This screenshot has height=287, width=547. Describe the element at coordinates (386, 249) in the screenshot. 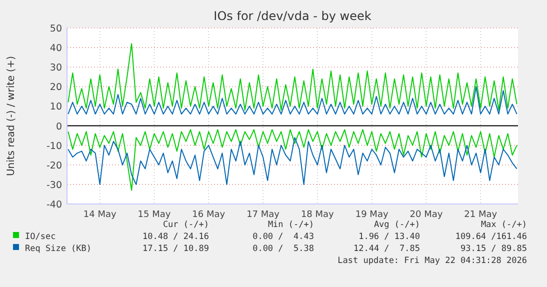

I see `text: 12.44 / 7.85` at that location.